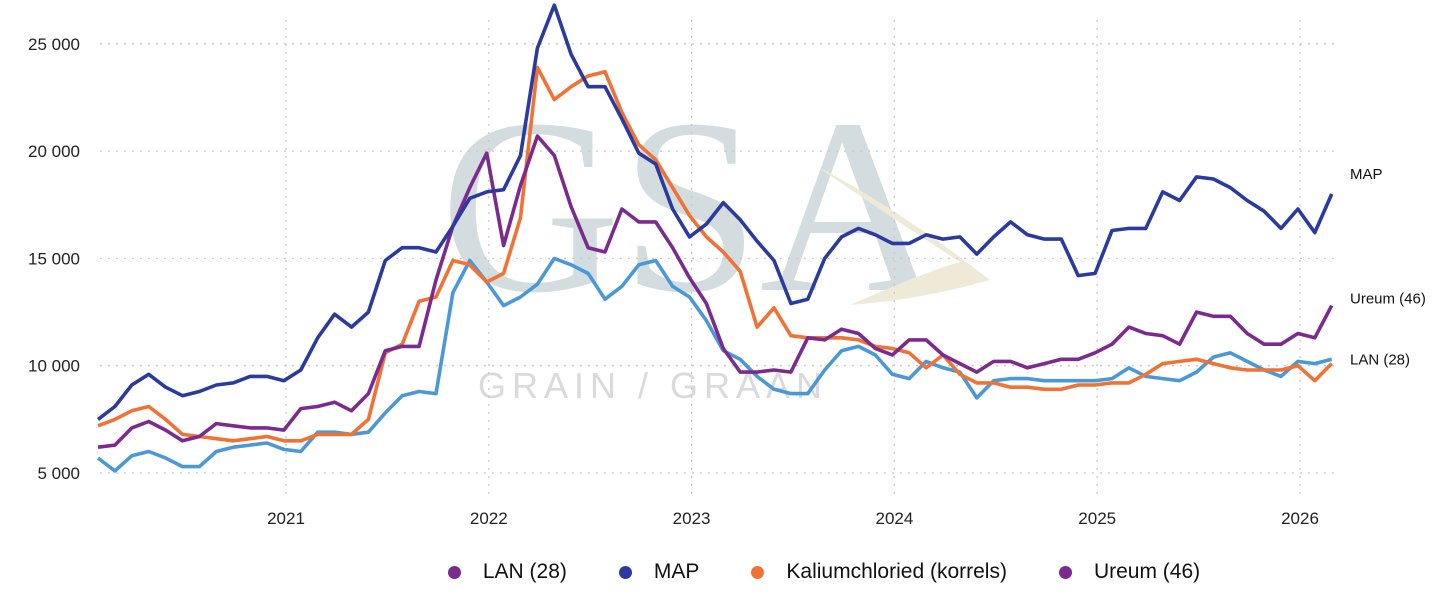 The width and height of the screenshot is (1448, 616). I want to click on y-tick-label: 5 000, so click(58, 473).